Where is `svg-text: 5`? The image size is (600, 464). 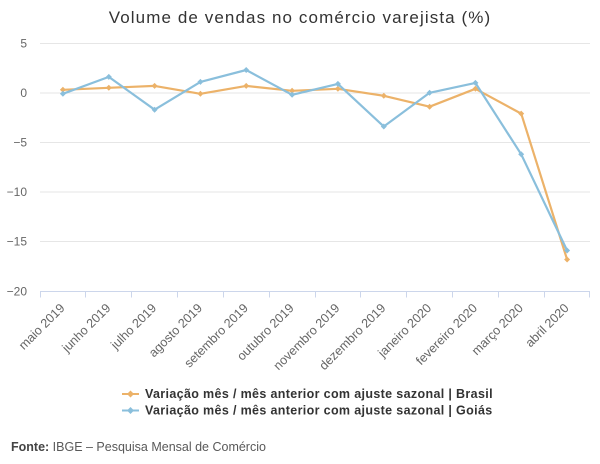 svg-text: 5 is located at coordinates (23, 44).